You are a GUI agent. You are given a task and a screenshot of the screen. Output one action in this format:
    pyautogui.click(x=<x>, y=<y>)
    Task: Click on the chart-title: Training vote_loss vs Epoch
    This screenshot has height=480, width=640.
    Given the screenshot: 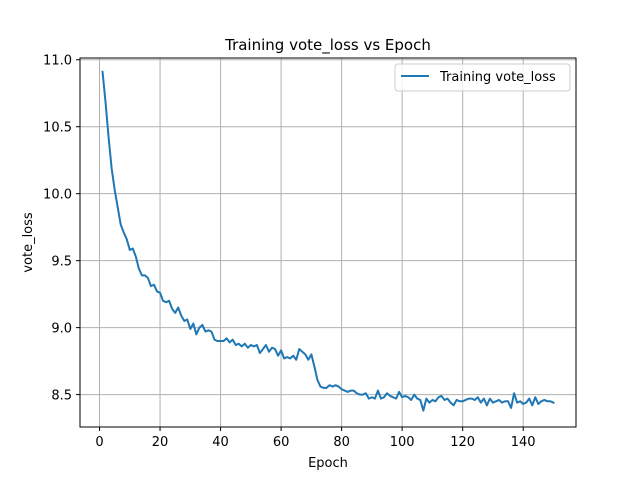 What is the action you would take?
    pyautogui.click(x=327, y=45)
    